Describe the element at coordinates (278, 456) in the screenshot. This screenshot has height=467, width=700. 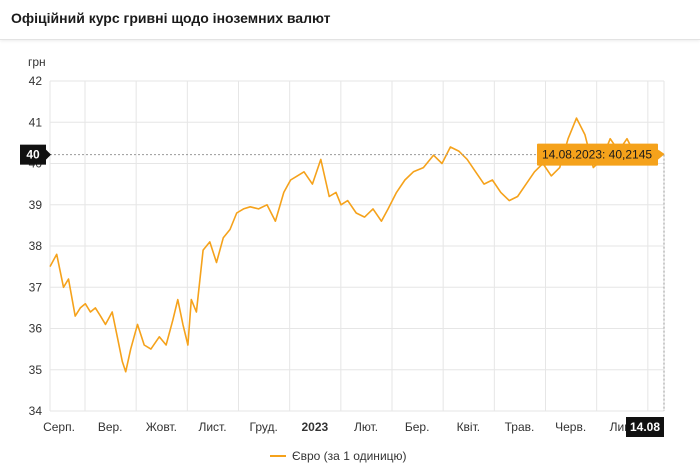
I see `legend-swatch` at that location.